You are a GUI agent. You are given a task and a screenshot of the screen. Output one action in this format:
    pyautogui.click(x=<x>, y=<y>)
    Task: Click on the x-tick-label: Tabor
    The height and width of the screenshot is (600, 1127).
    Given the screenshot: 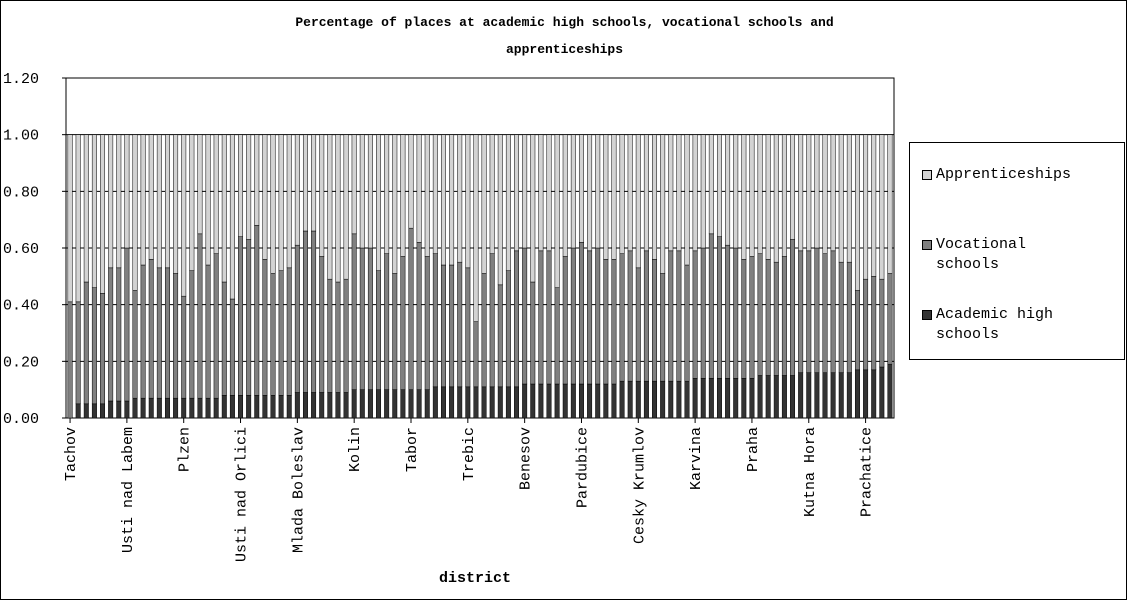 What is the action you would take?
    pyautogui.click(x=412, y=449)
    